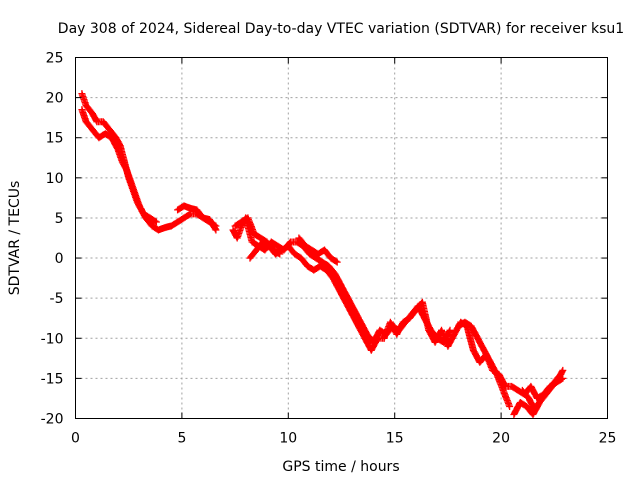  I want to click on y-tick-label: 15, so click(55, 139).